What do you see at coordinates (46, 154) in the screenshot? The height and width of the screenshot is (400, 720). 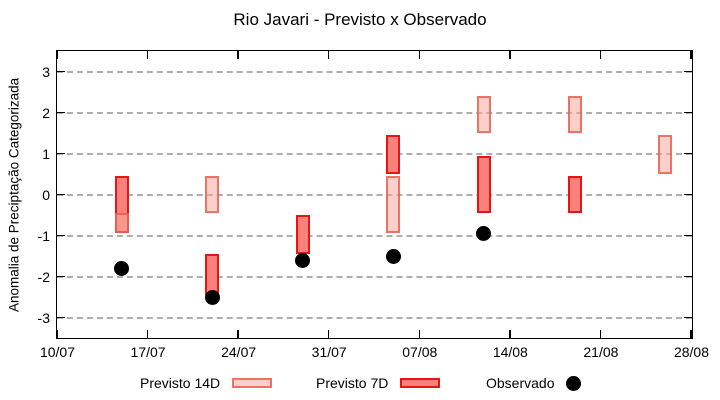 I see `y-tick-label: 1` at bounding box center [46, 154].